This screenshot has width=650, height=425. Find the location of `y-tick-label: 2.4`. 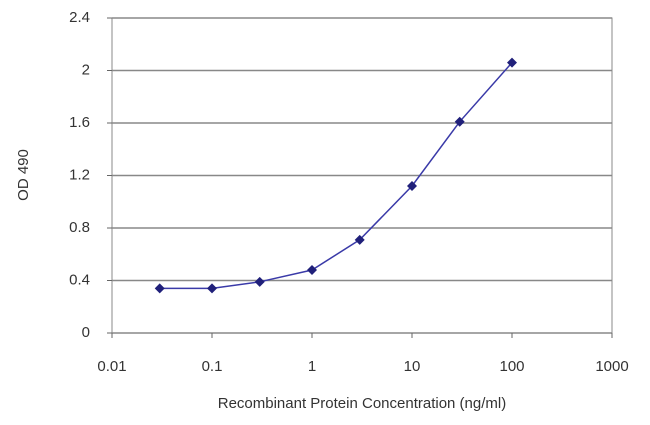

y-tick-label: 2.4 is located at coordinates (79, 17).